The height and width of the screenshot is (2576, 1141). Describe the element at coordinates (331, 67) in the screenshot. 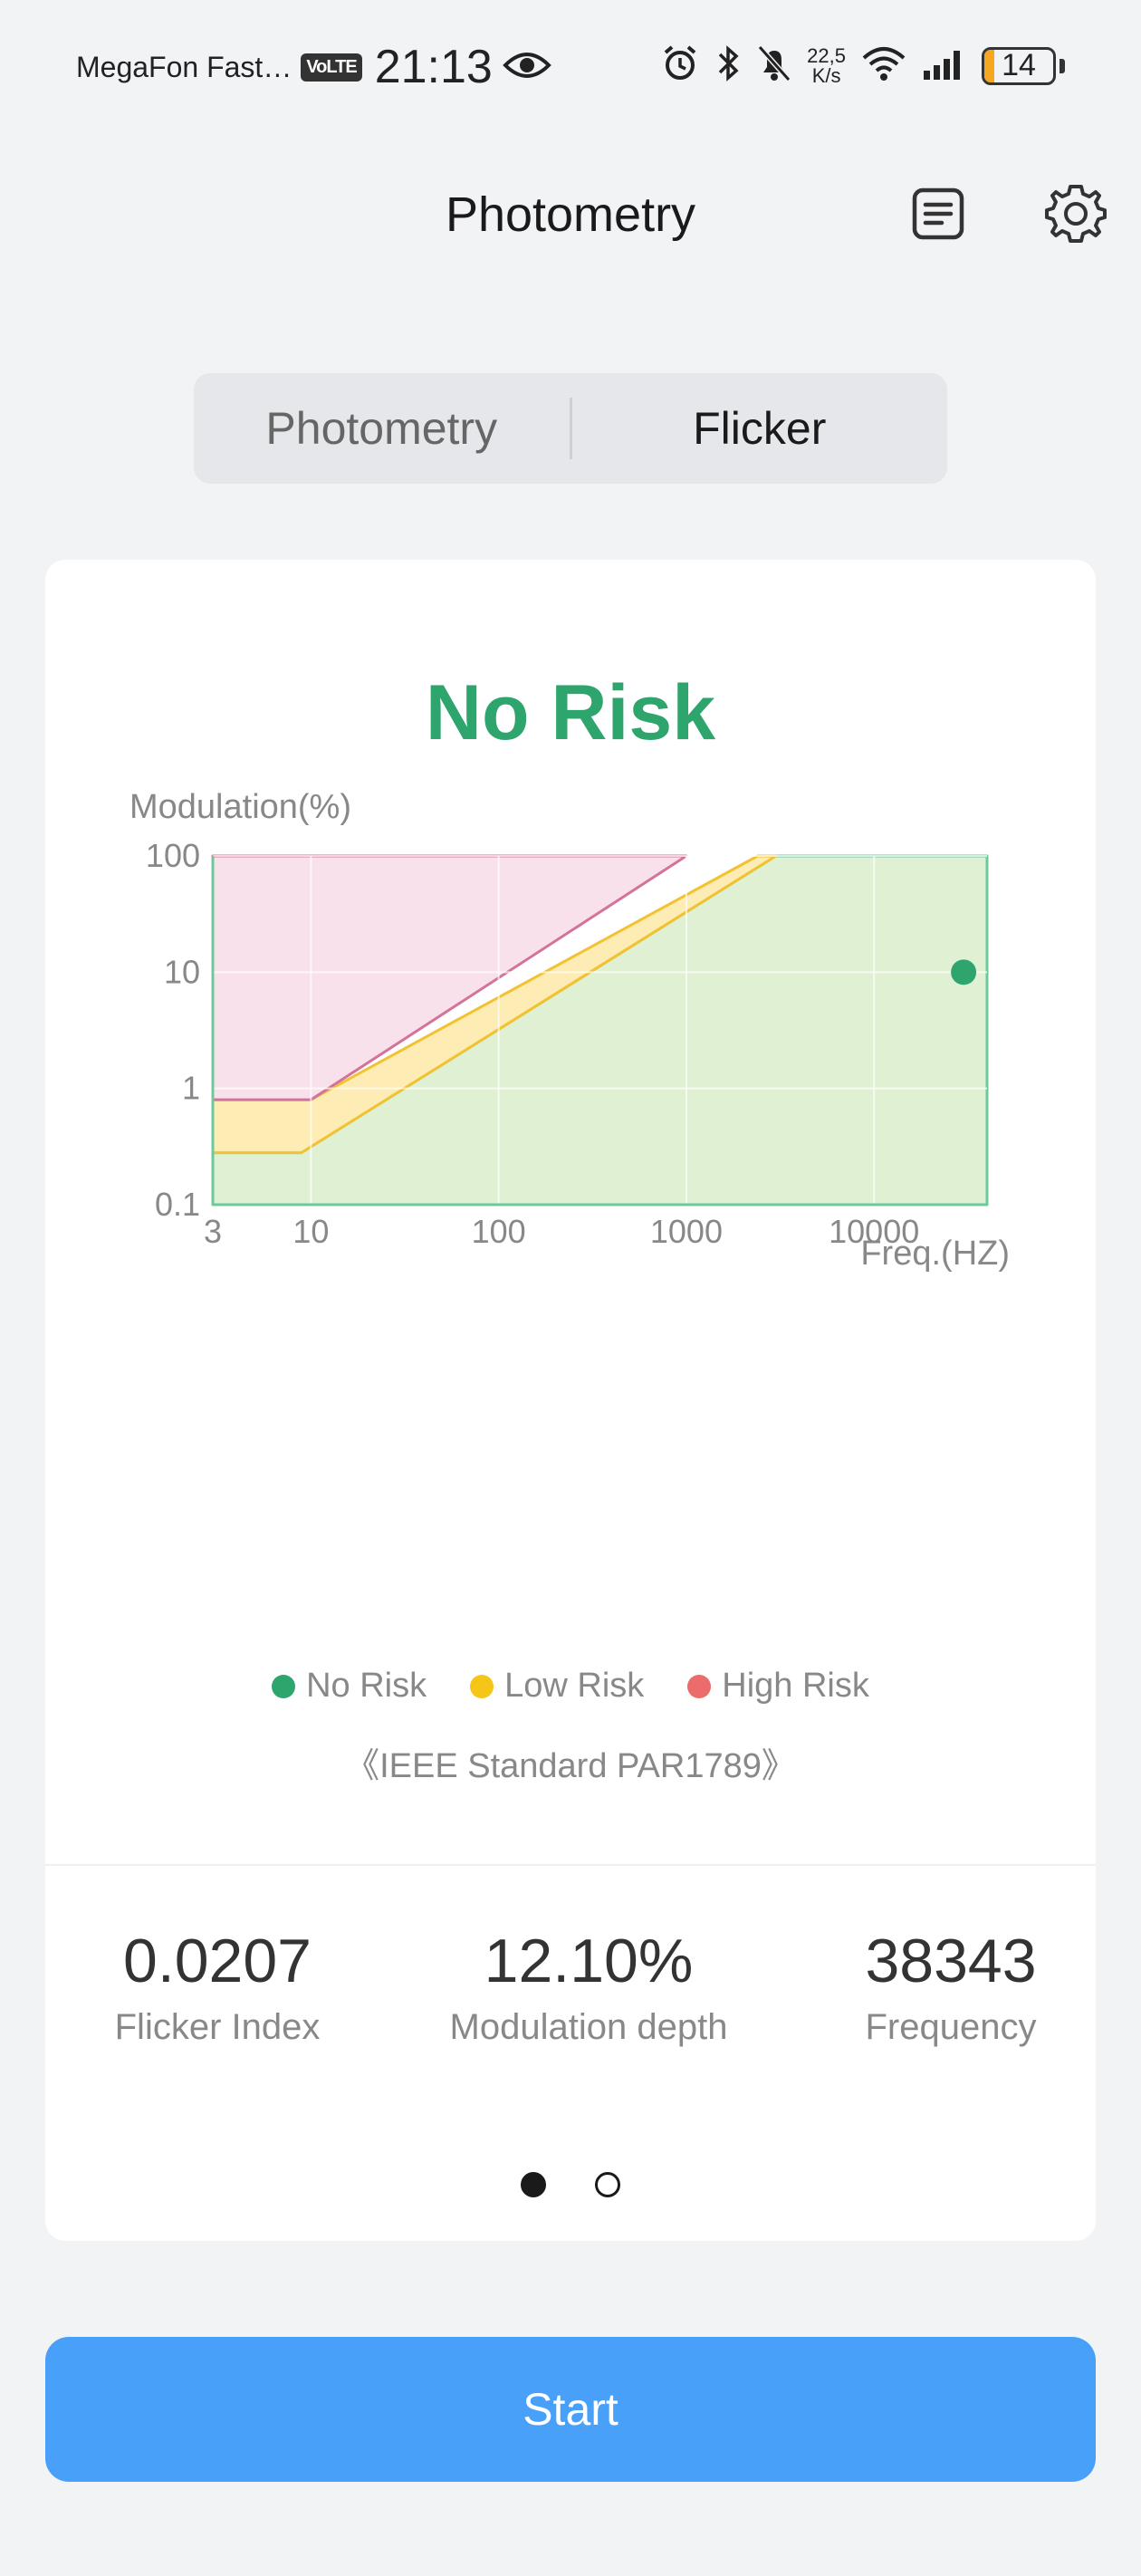

I see `volte-badge: VoLTE` at that location.